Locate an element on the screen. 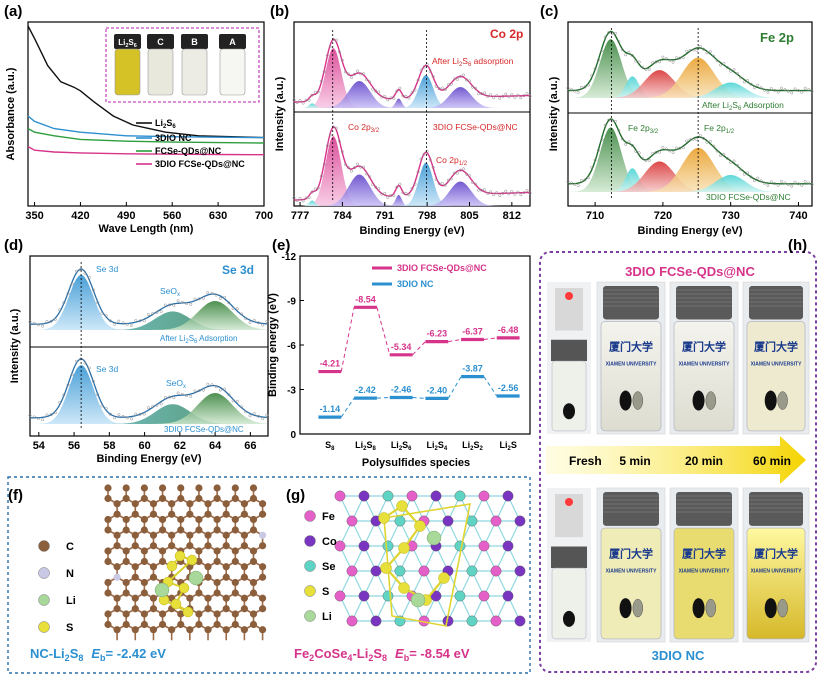 This screenshot has width=822, height=679. d-tick-label-4: 62 is located at coordinates (180, 446).